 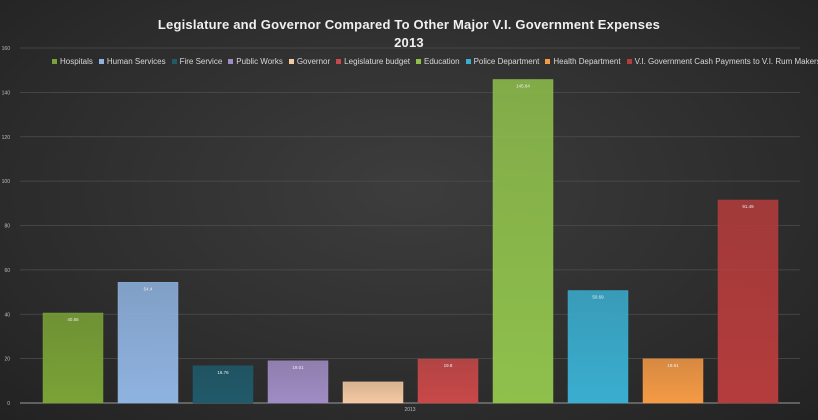 I want to click on legend-label: Police Department, so click(x=506, y=61).